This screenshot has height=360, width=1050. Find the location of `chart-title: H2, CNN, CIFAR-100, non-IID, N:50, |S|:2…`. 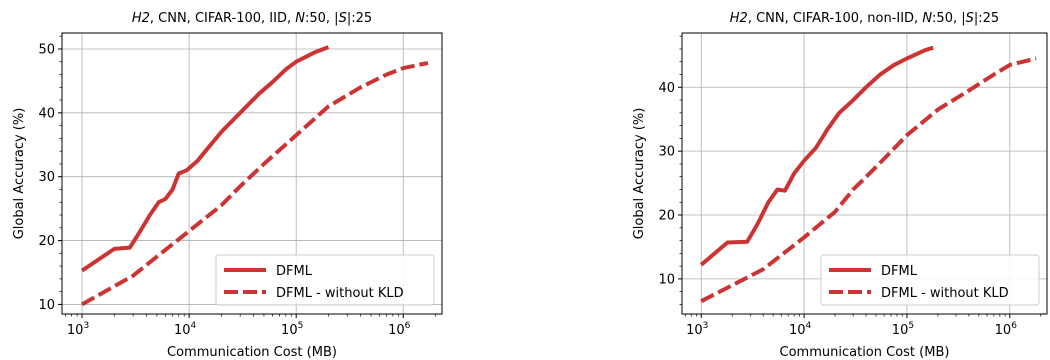

chart-title: H2, CNN, CIFAR-100, non-IID, N:50, |S|:2… is located at coordinates (864, 18).